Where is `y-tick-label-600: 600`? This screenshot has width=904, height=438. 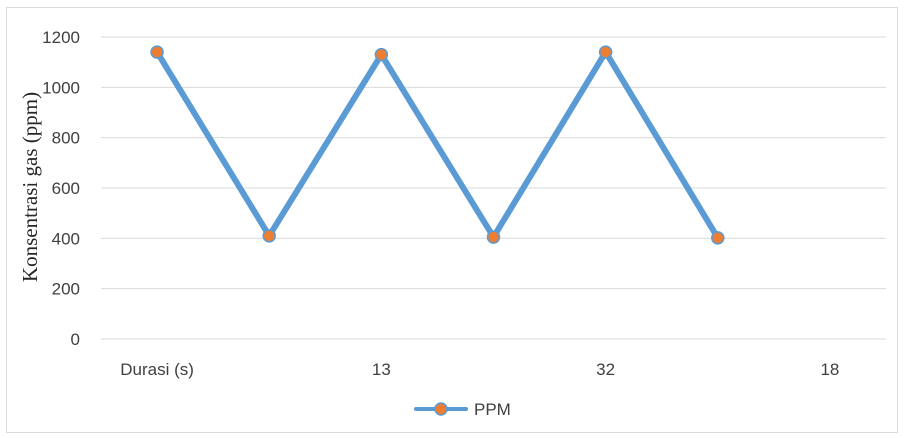
y-tick-label-600: 600 is located at coordinates (66, 188).